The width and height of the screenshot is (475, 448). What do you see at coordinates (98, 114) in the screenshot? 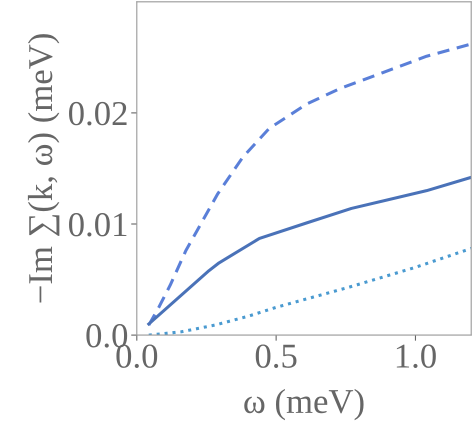
I see `y-tick-label: 0.02` at bounding box center [98, 114].